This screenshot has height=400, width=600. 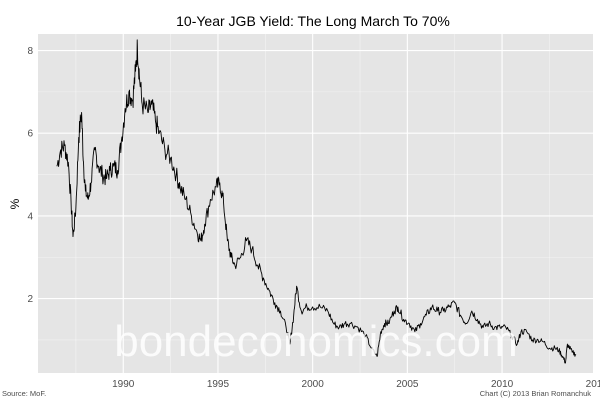 What do you see at coordinates (356, 384) in the screenshot?
I see `x-axis-ticks: 1990 1995 2000 2005 2010 2015` at bounding box center [356, 384].